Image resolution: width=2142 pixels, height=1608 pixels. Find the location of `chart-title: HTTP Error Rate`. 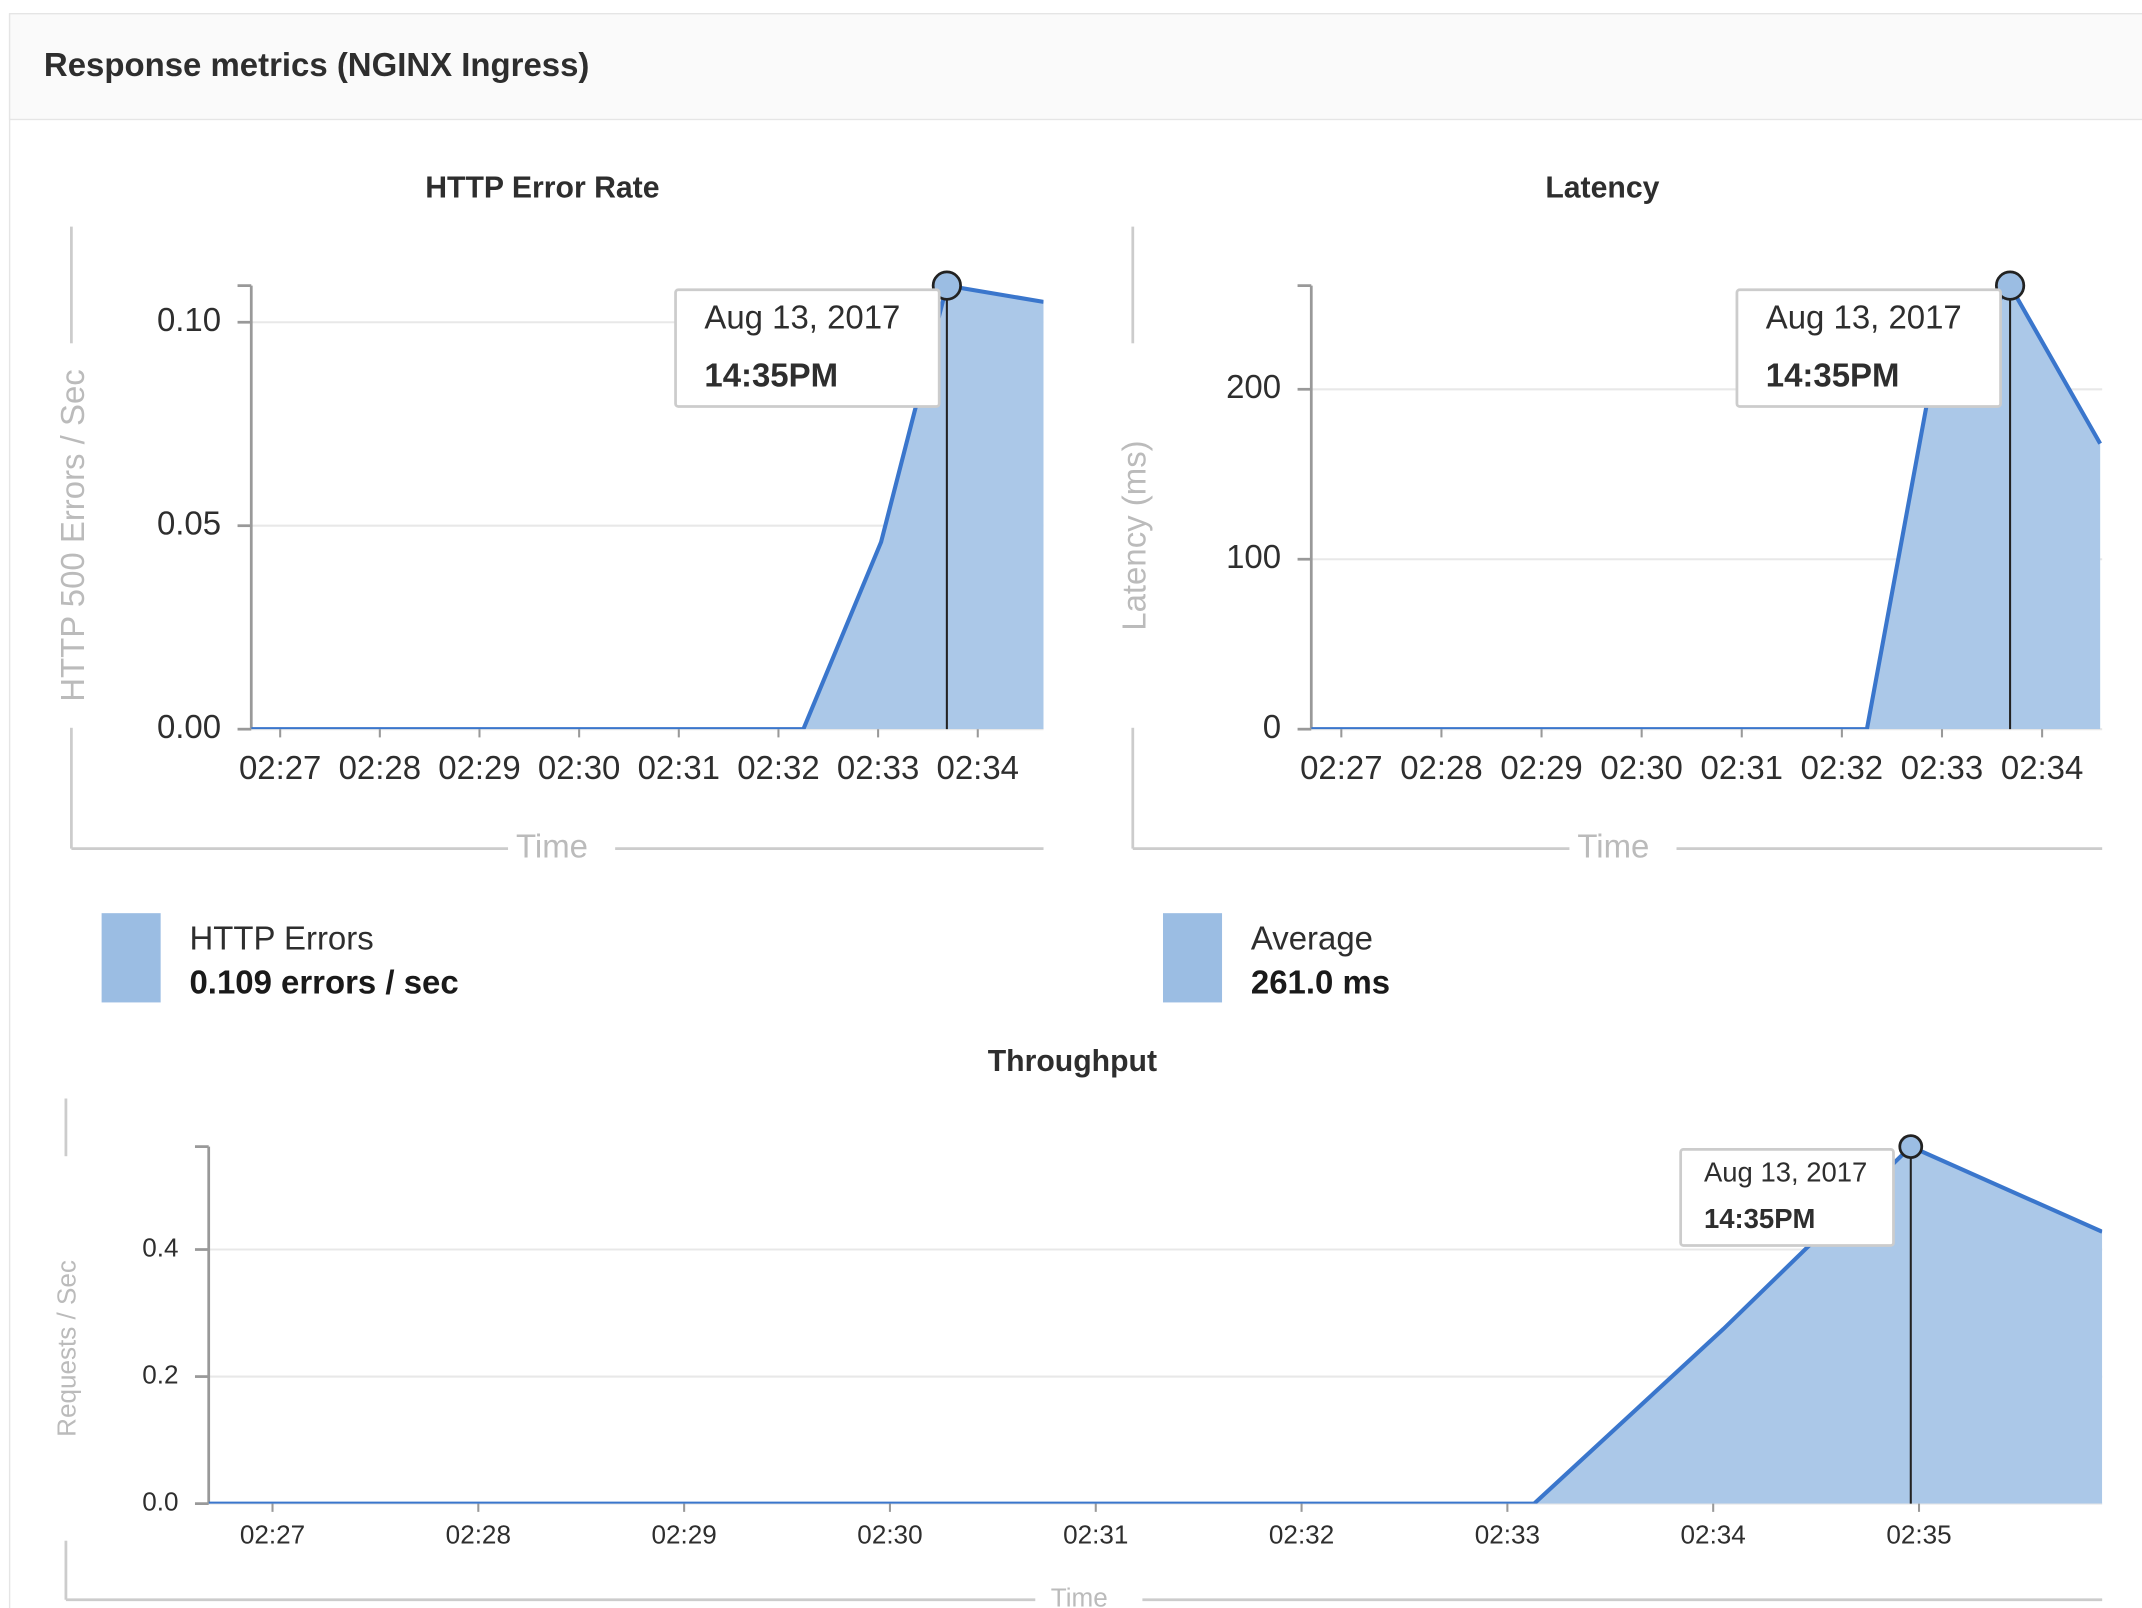

chart-title: HTTP Error Rate is located at coordinates (542, 187).